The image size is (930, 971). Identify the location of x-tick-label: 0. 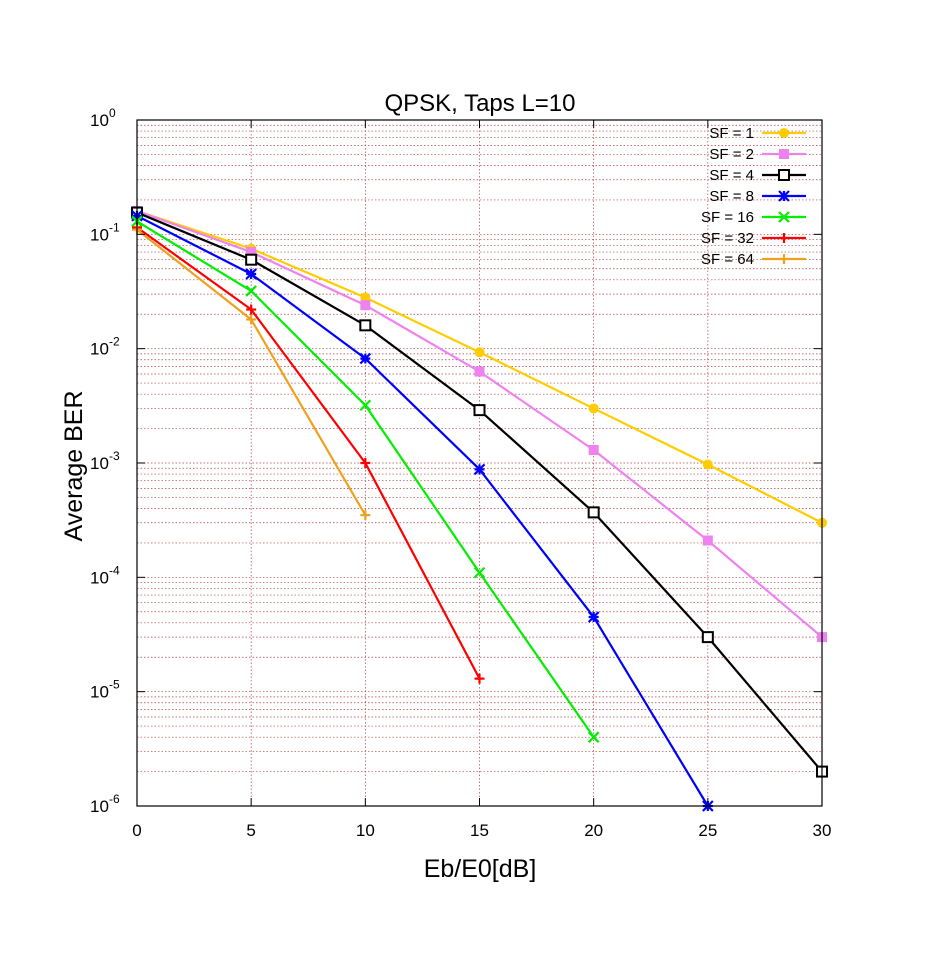
(136, 830).